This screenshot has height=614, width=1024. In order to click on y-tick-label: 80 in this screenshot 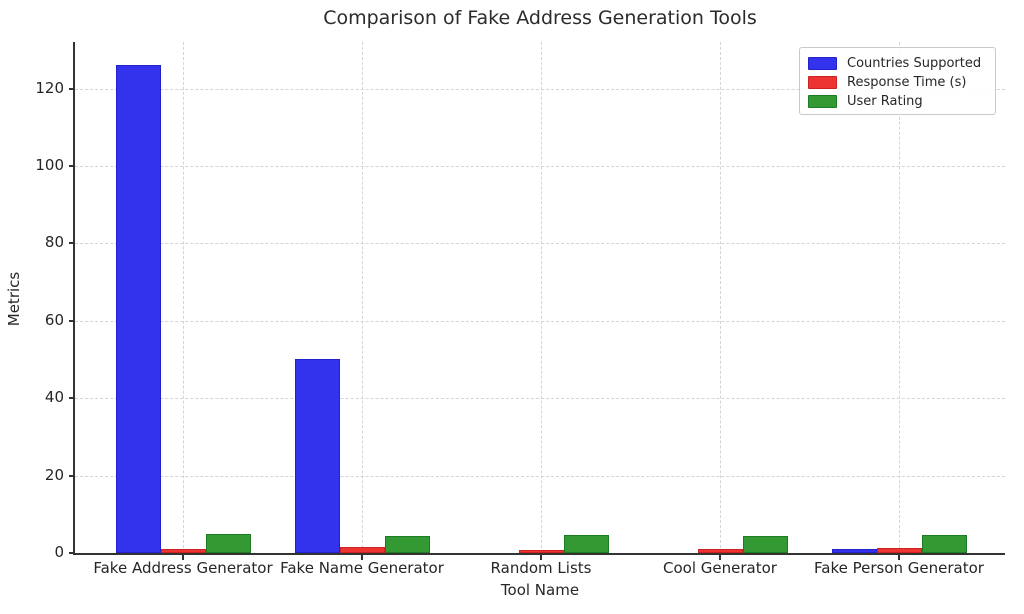, I will do `click(54, 242)`.